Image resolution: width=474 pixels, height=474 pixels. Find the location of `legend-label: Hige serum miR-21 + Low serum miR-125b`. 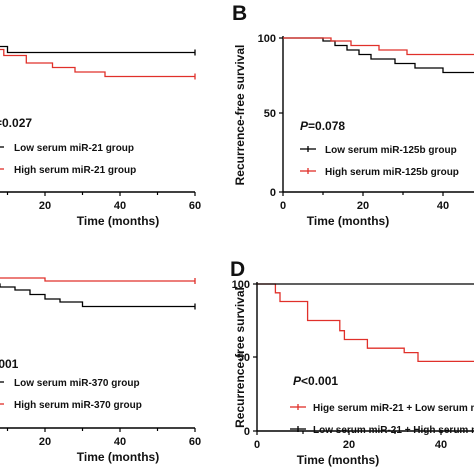

legend-label: Hige serum miR-21 + Low serum miR-125b is located at coordinates (393, 408).